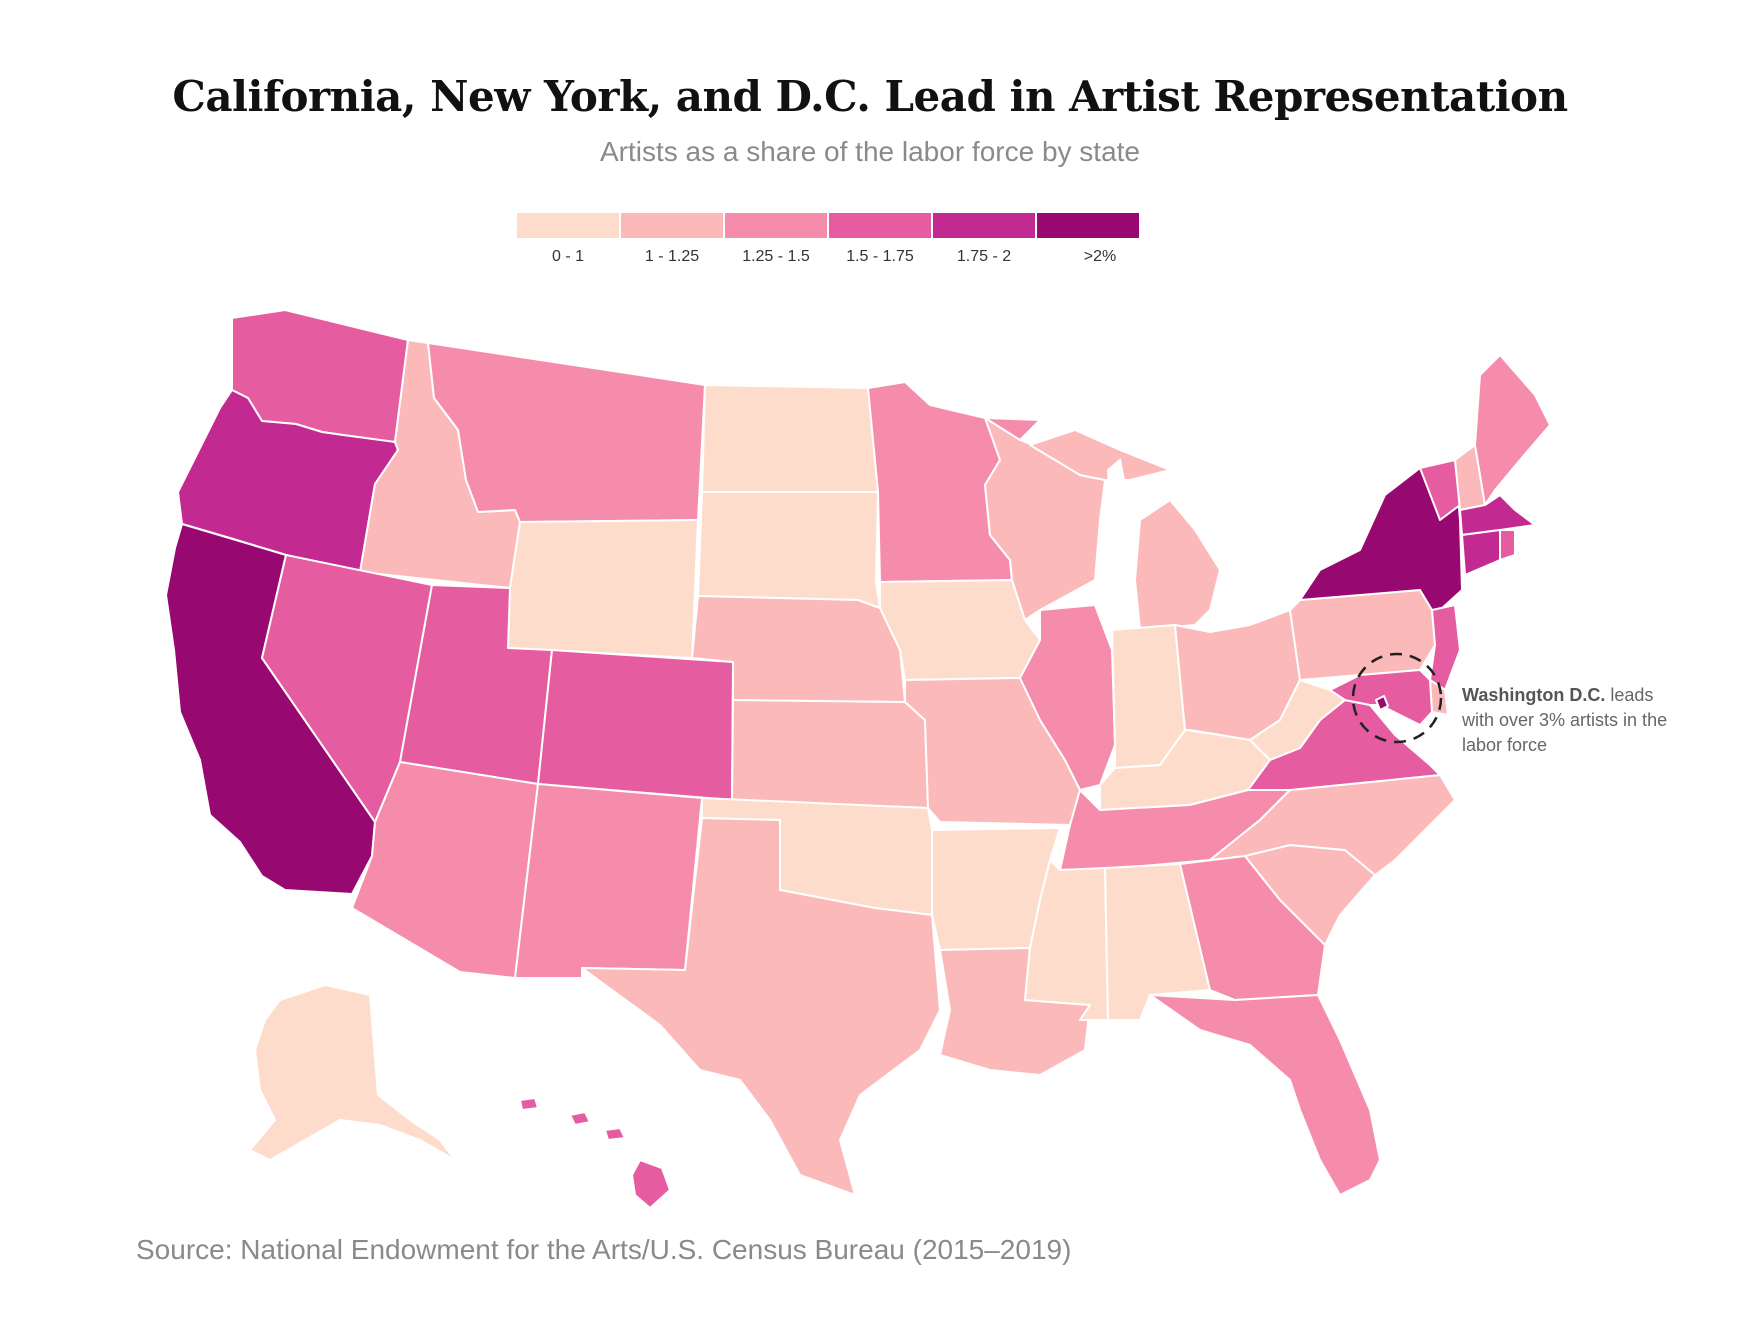  Describe the element at coordinates (566, 432) in the screenshot. I see `state-montana` at that location.